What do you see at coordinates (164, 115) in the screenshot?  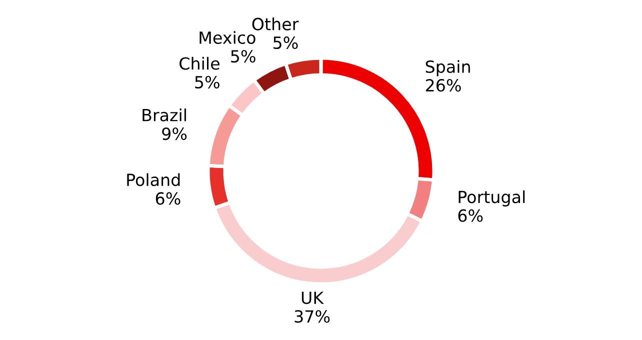 I see `slice-label: Brazil` at bounding box center [164, 115].